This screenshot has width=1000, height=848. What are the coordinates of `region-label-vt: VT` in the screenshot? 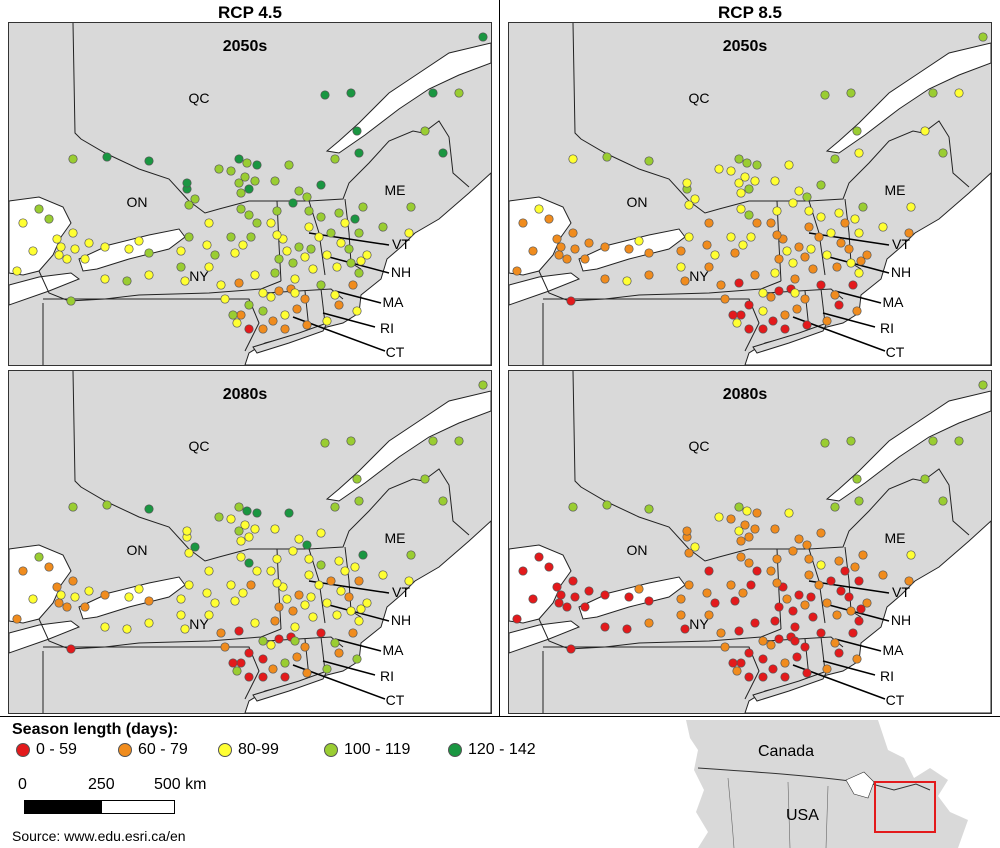 It's located at (401, 244).